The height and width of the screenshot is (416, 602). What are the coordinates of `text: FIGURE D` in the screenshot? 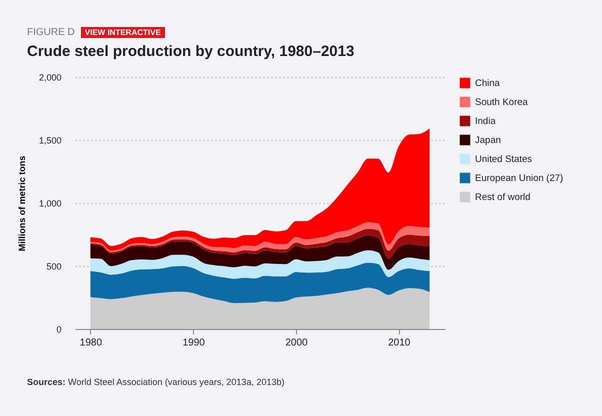 It's located at (51, 32).